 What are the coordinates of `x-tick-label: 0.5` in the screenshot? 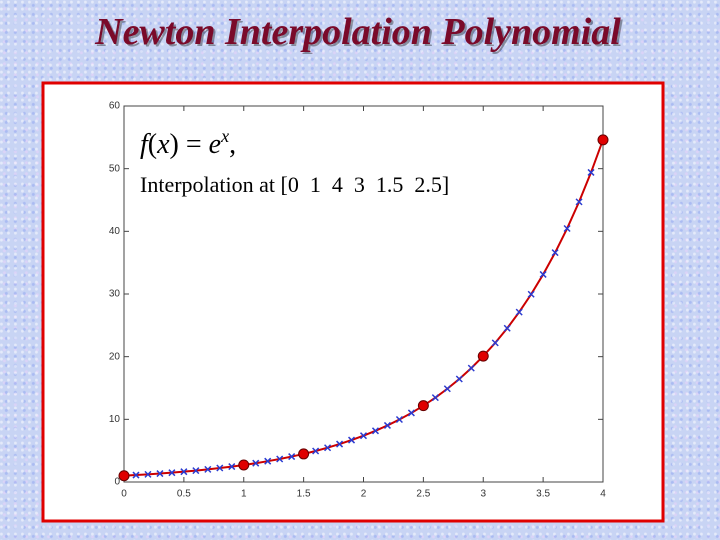 It's located at (184, 494).